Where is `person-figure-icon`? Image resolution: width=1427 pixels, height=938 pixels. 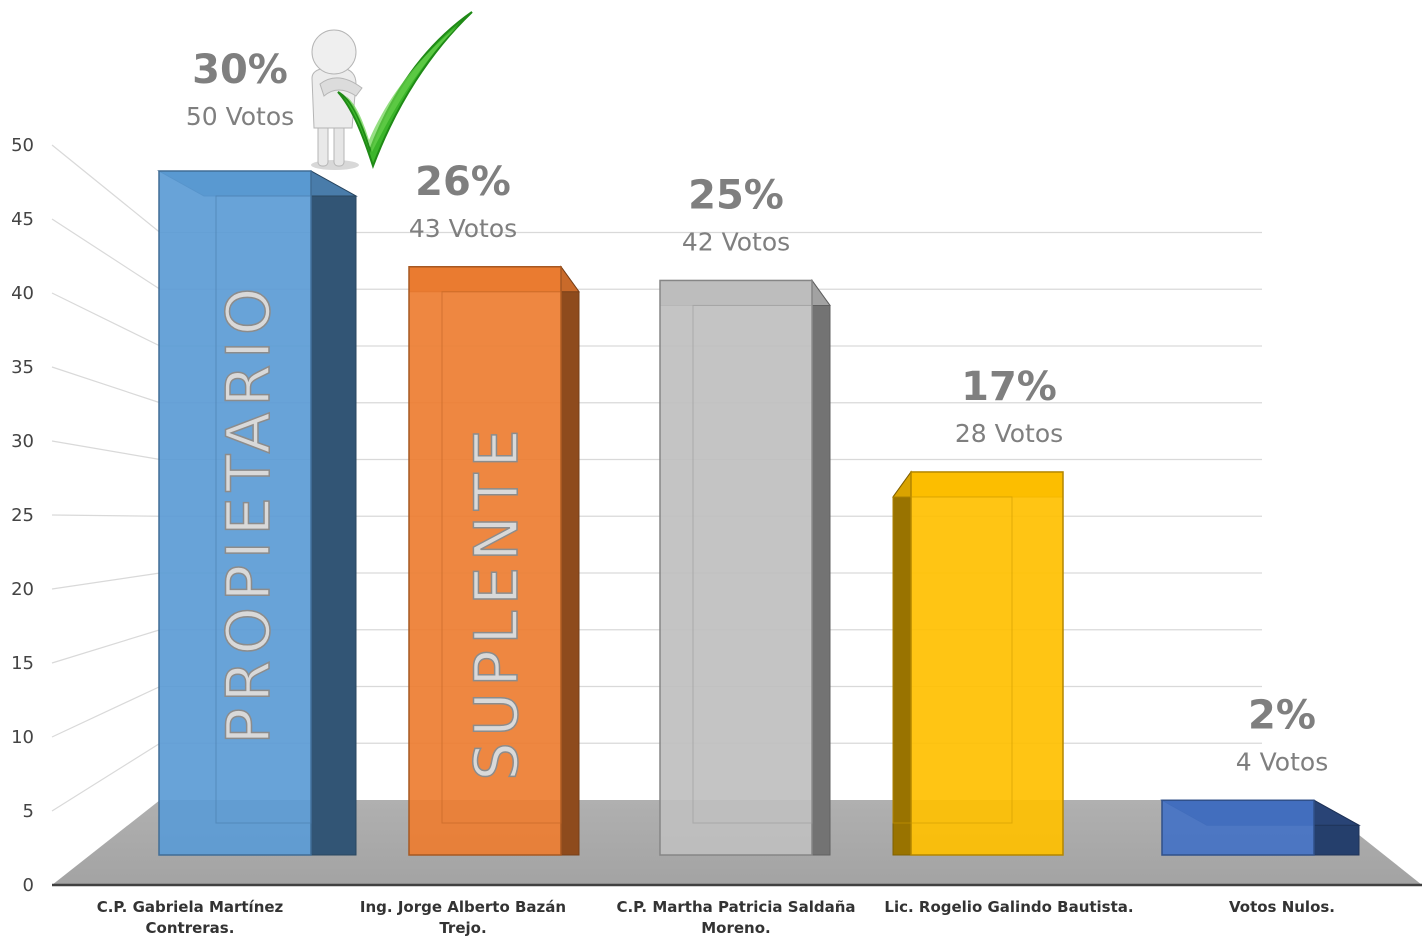
person-figure-icon is located at coordinates (337, 99).